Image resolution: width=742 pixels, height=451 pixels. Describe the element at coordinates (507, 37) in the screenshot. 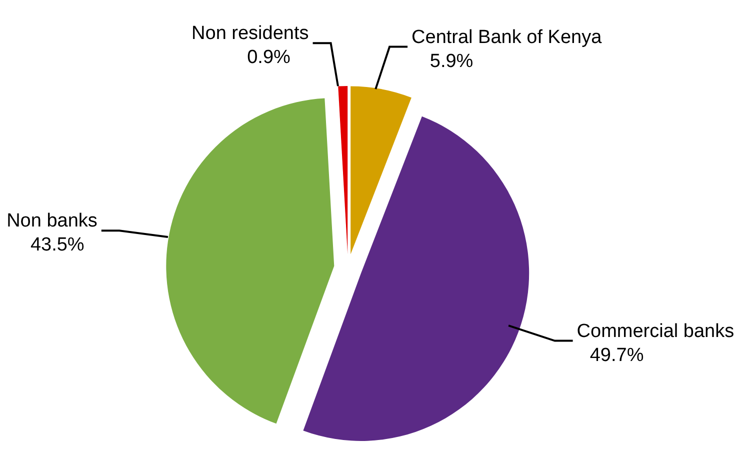

I see `slice-label: Central Bank of Kenya` at that location.